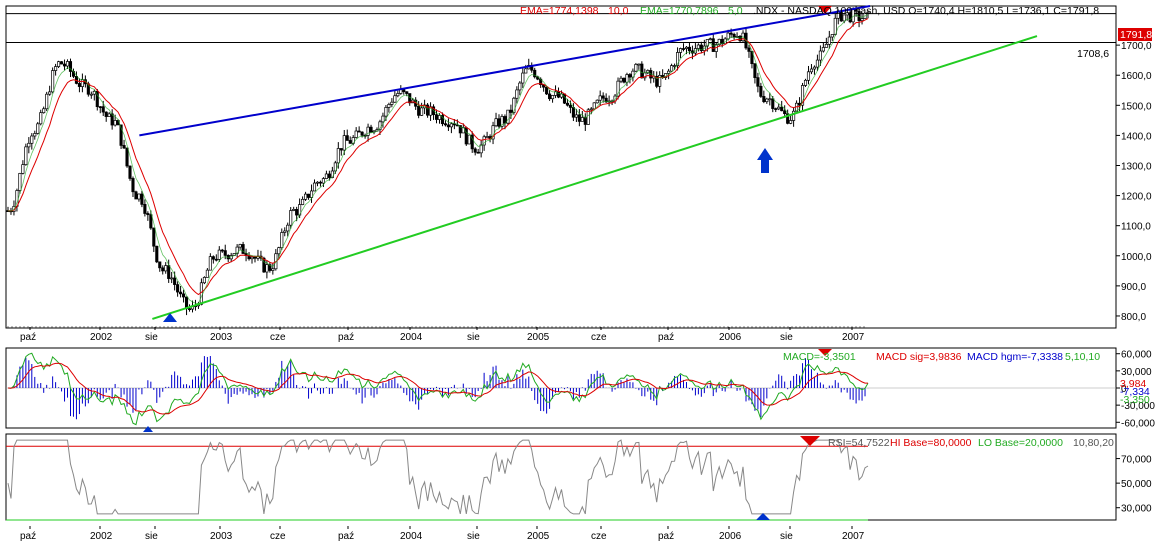  Describe the element at coordinates (1136, 460) in the screenshot. I see `rsi-ytick-label: 70,000` at that location.